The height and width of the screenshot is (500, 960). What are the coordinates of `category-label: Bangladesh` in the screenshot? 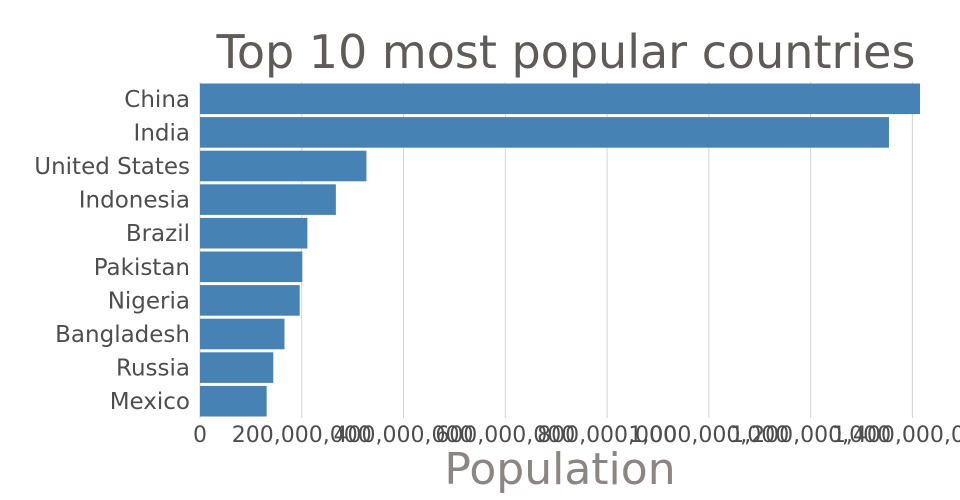 It's located at (122, 335).